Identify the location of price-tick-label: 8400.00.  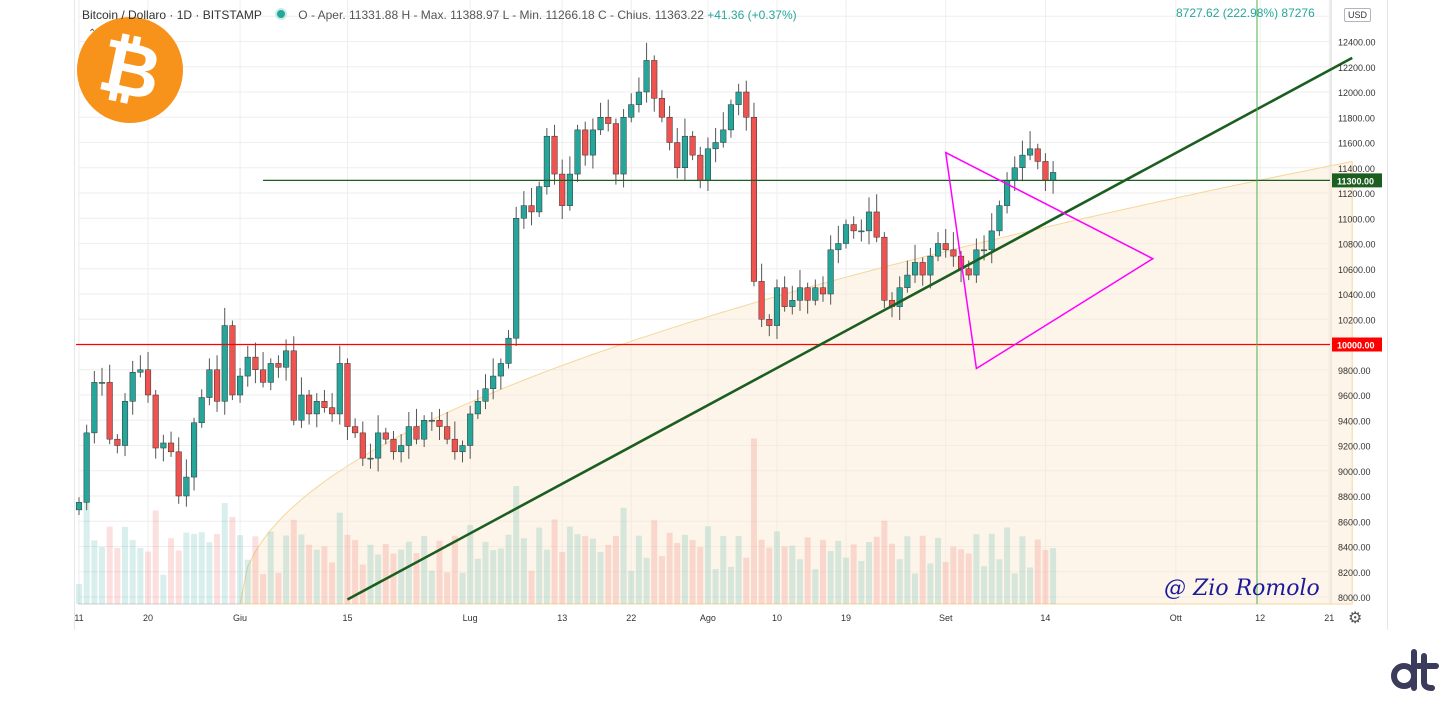
(1354, 548).